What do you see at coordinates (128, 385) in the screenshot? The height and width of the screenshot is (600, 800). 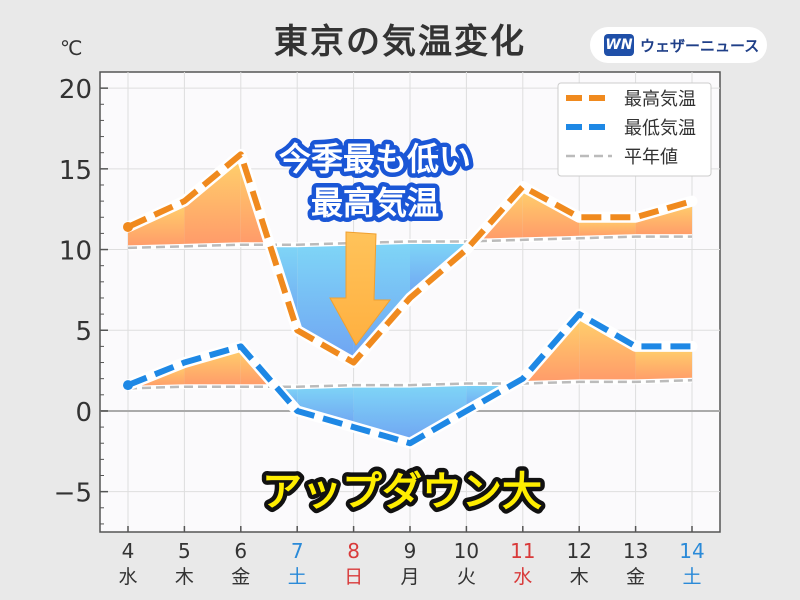 I see `min-temp-point` at bounding box center [128, 385].